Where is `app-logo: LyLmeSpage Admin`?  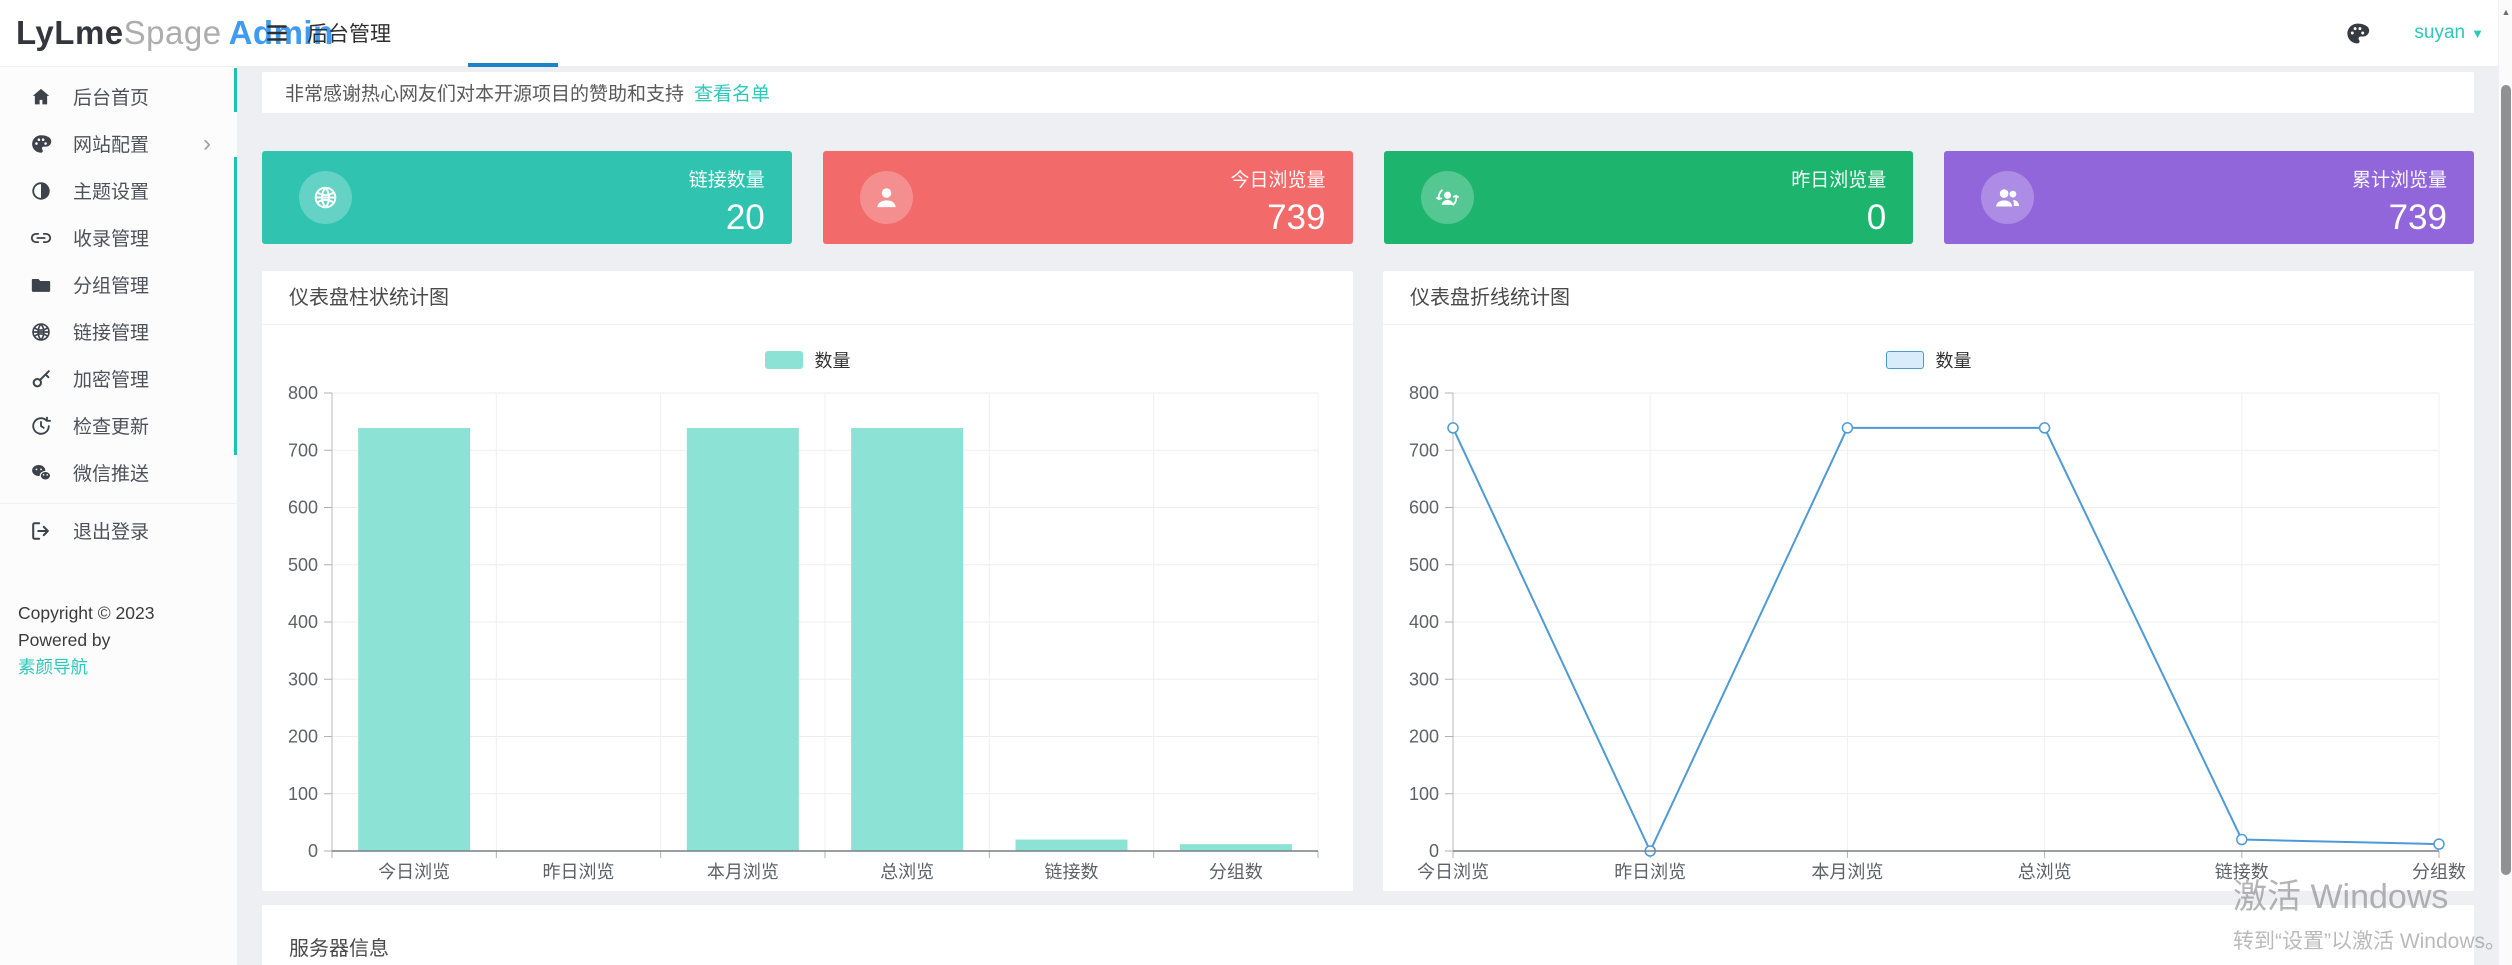
app-logo: LyLmeSpage Admin is located at coordinates (166, 33).